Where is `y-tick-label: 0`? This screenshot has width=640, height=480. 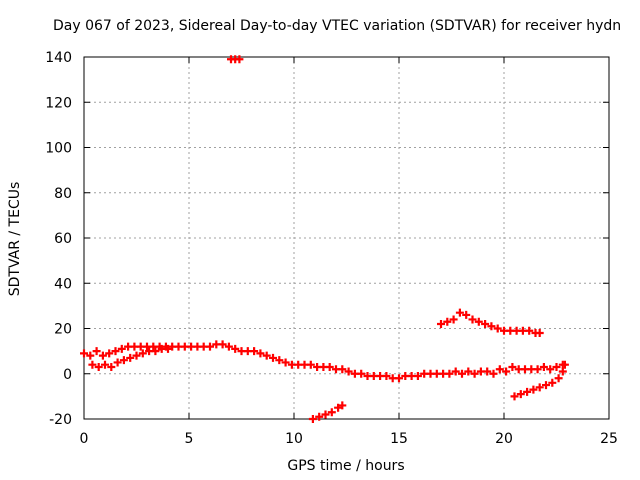
y-tick-label: 0 is located at coordinates (67, 375).